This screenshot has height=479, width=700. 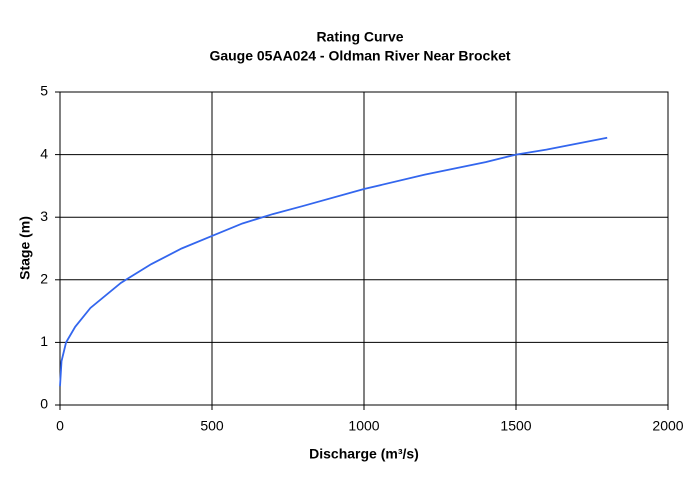 What do you see at coordinates (44, 91) in the screenshot?
I see `y-tick-label: 5` at bounding box center [44, 91].